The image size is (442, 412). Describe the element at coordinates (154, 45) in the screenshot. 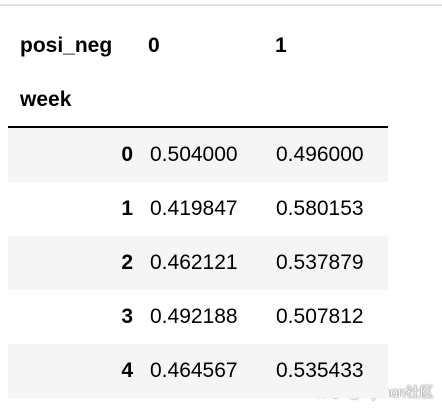

I see `column-header: 0` at that location.